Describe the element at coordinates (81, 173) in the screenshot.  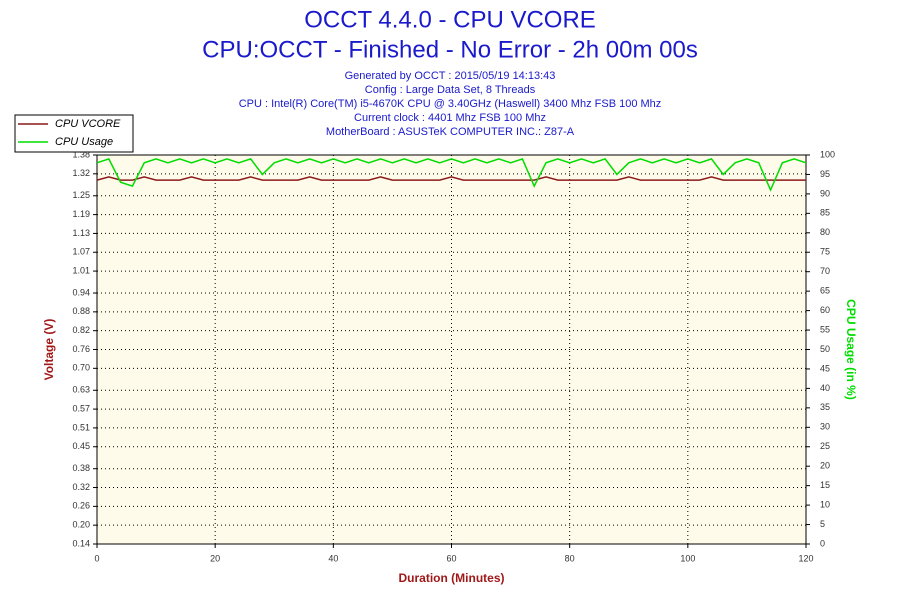
I see `y-tick-label: 1.32` at that location.